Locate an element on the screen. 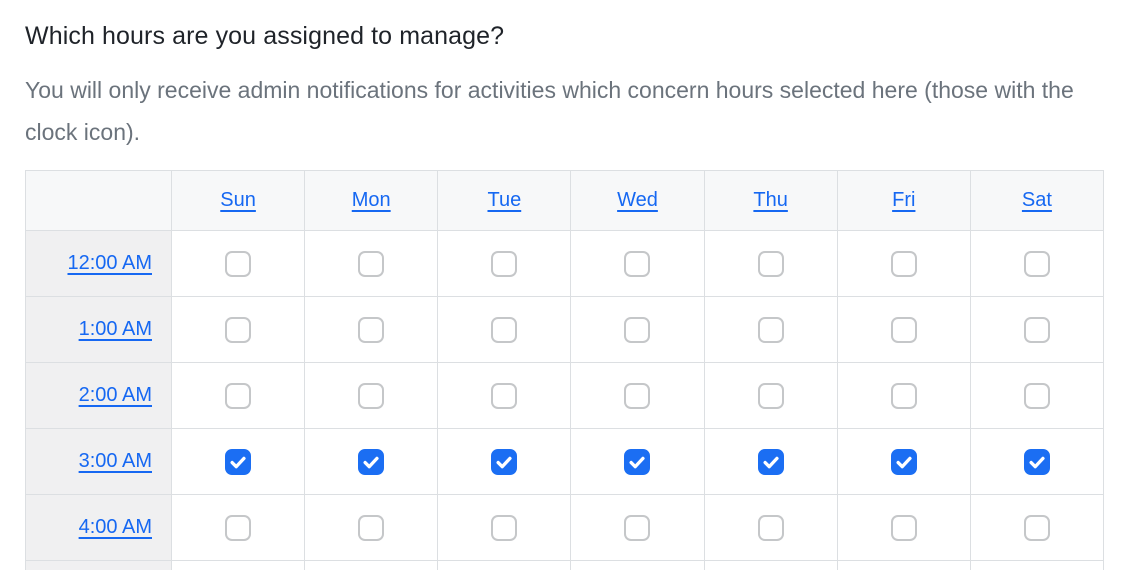 Image resolution: width=1126 pixels, height=570 pixels. day-header-link-thu: Thu is located at coordinates (770, 200).